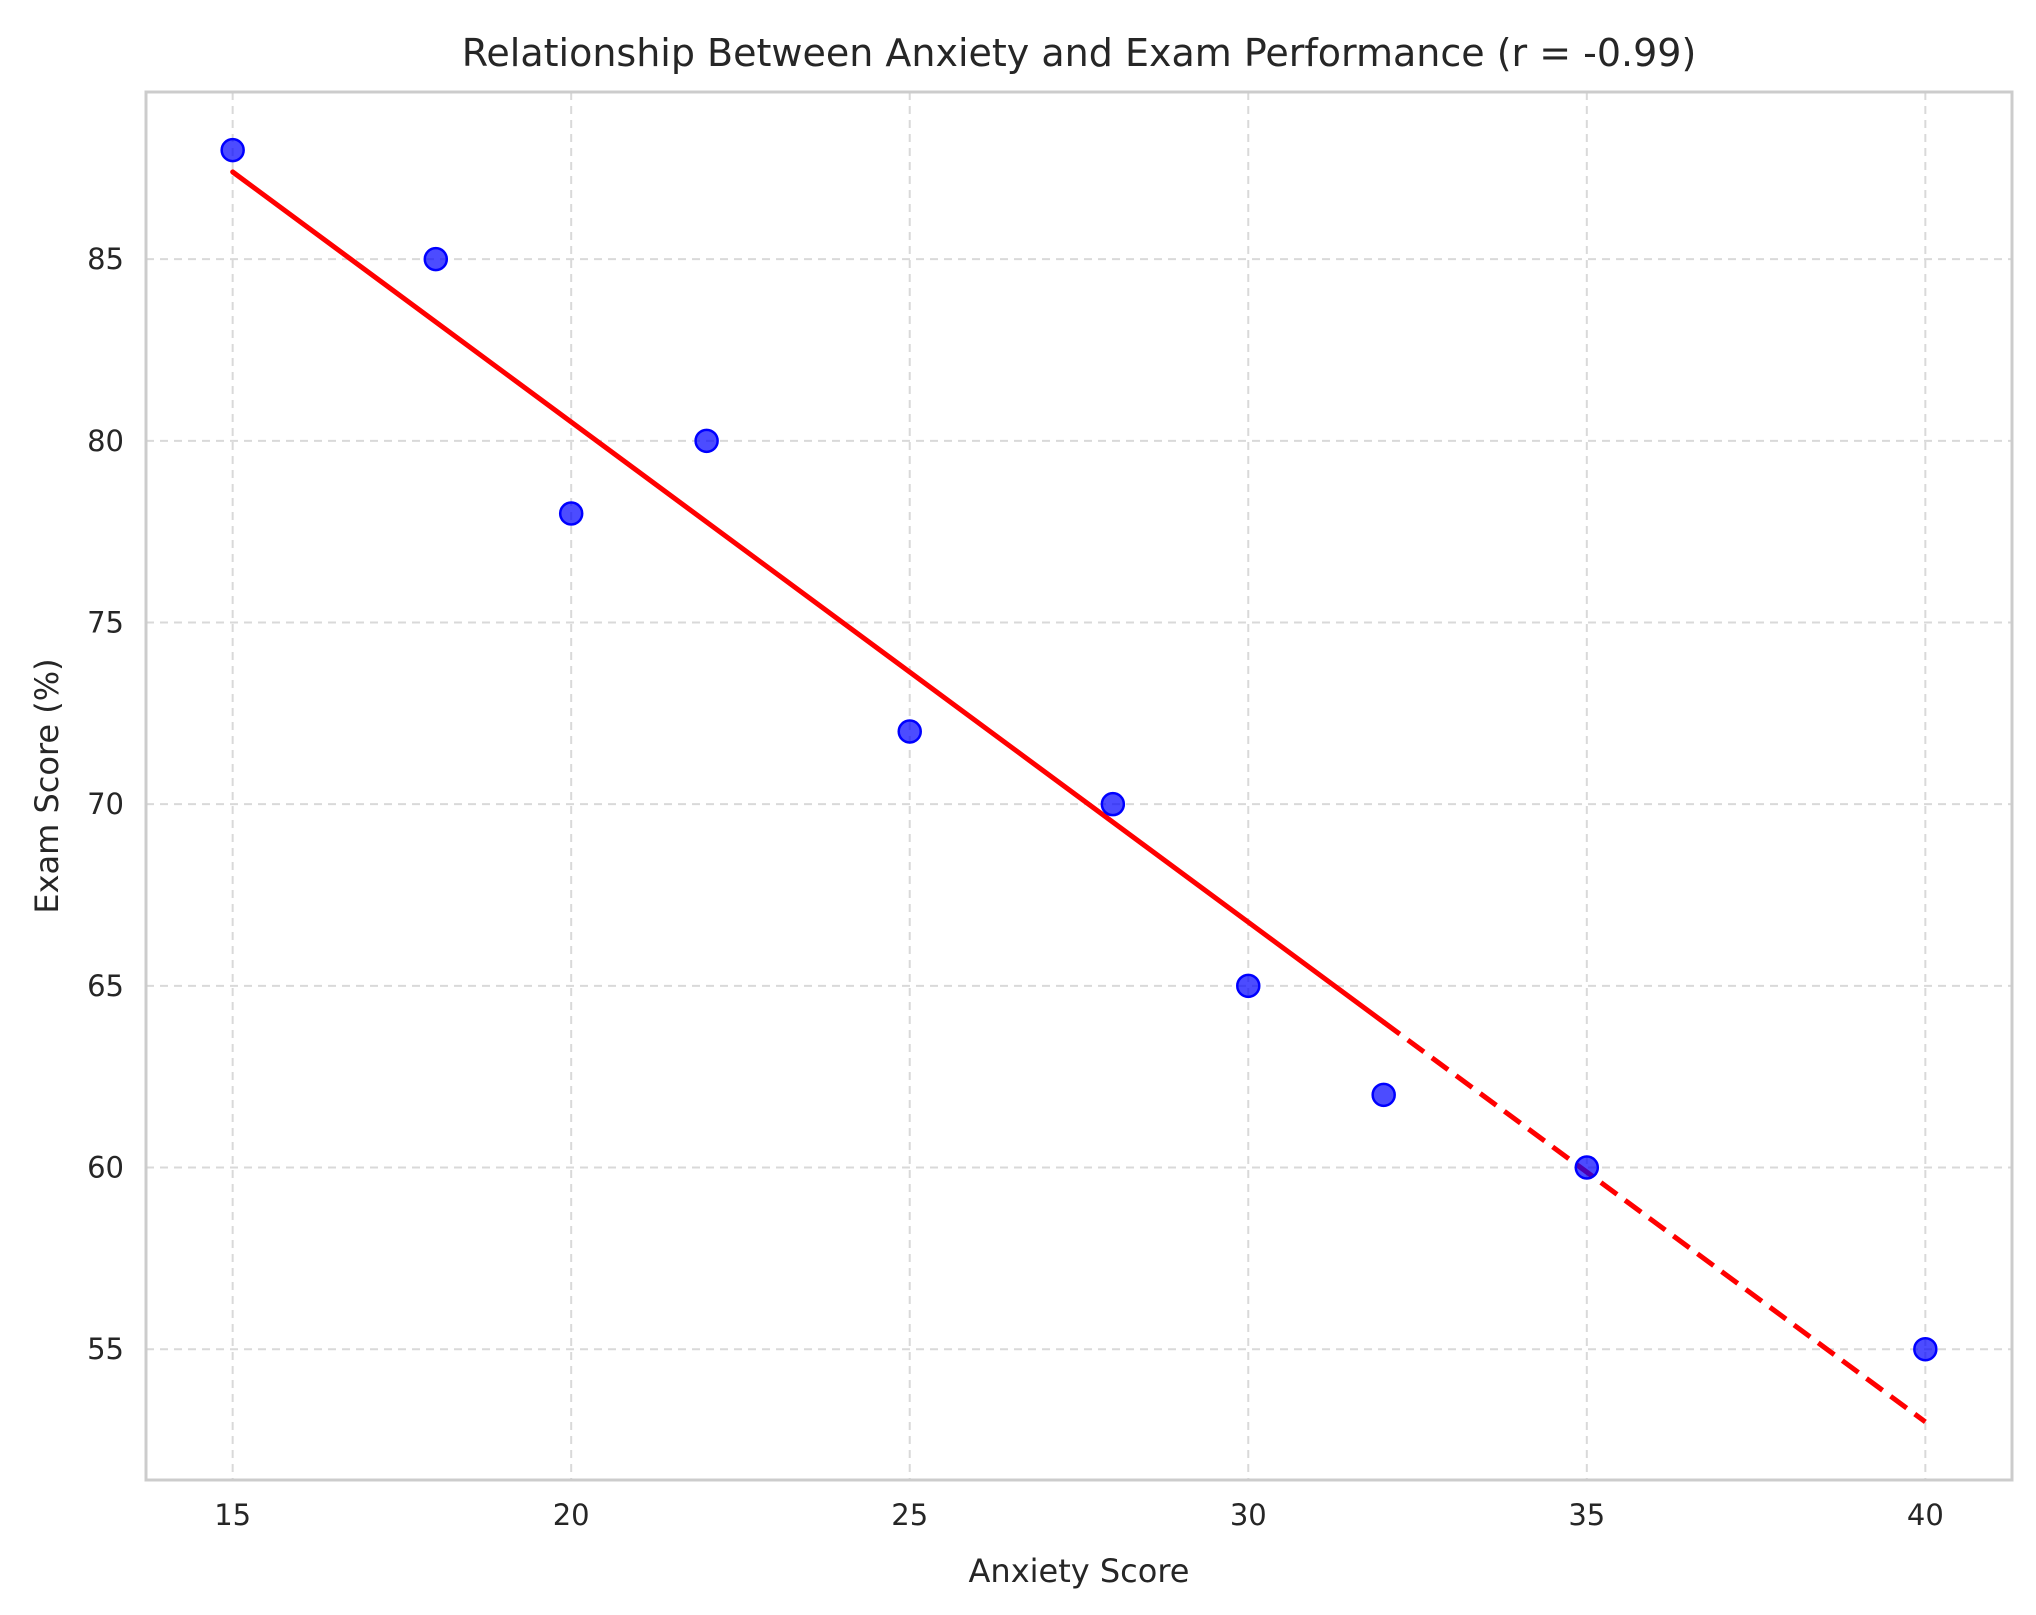 This screenshot has width=2036, height=1615. What do you see at coordinates (1925, 1515) in the screenshot?
I see `x-tick-label: 40` at bounding box center [1925, 1515].